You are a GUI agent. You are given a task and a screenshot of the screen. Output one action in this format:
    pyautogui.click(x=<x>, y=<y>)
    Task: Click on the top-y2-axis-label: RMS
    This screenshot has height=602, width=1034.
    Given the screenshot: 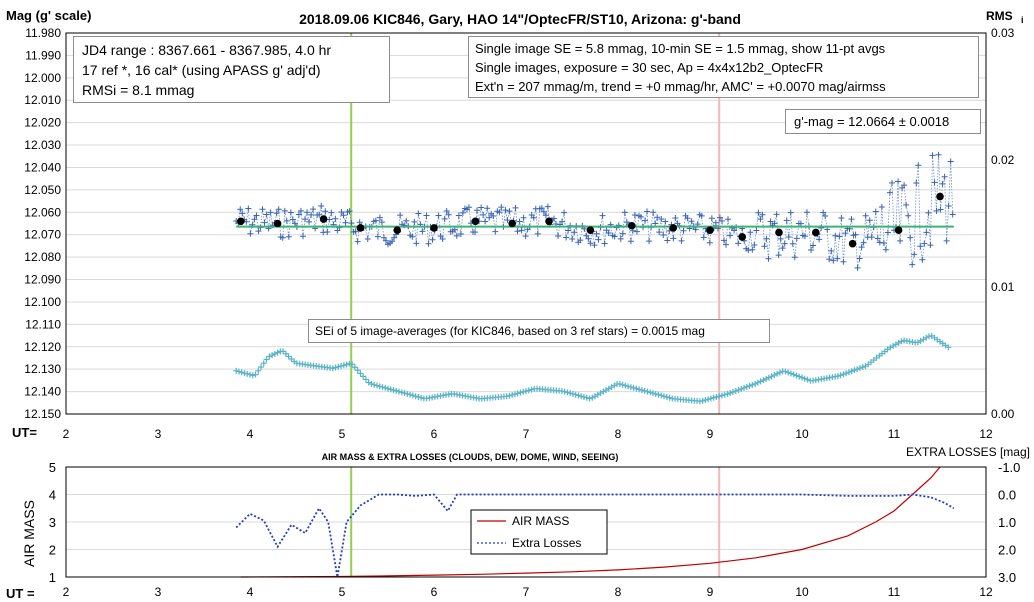 What is the action you would take?
    pyautogui.click(x=999, y=16)
    